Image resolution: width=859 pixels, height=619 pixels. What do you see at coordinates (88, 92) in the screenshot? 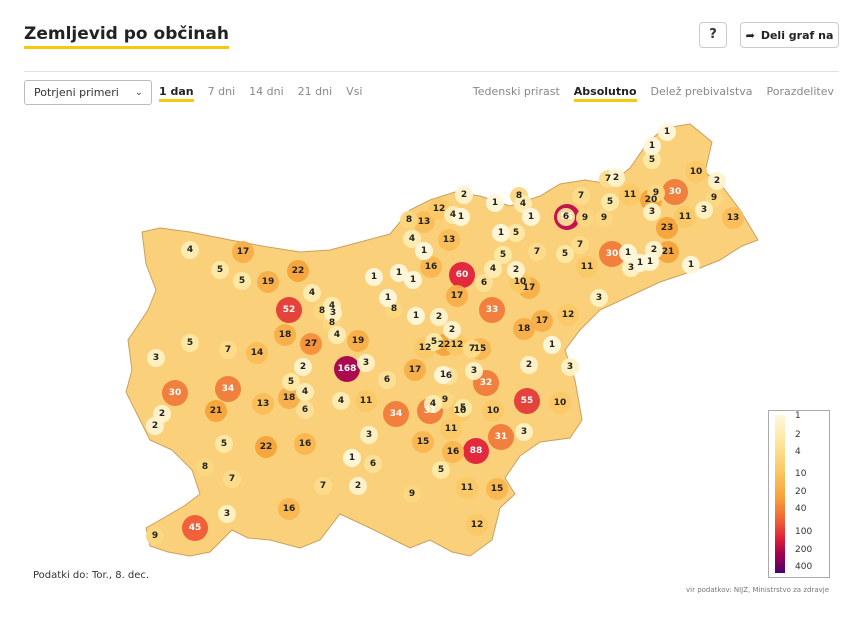
I see `metric-select: Potrjeni primeri ⌄` at bounding box center [88, 92].